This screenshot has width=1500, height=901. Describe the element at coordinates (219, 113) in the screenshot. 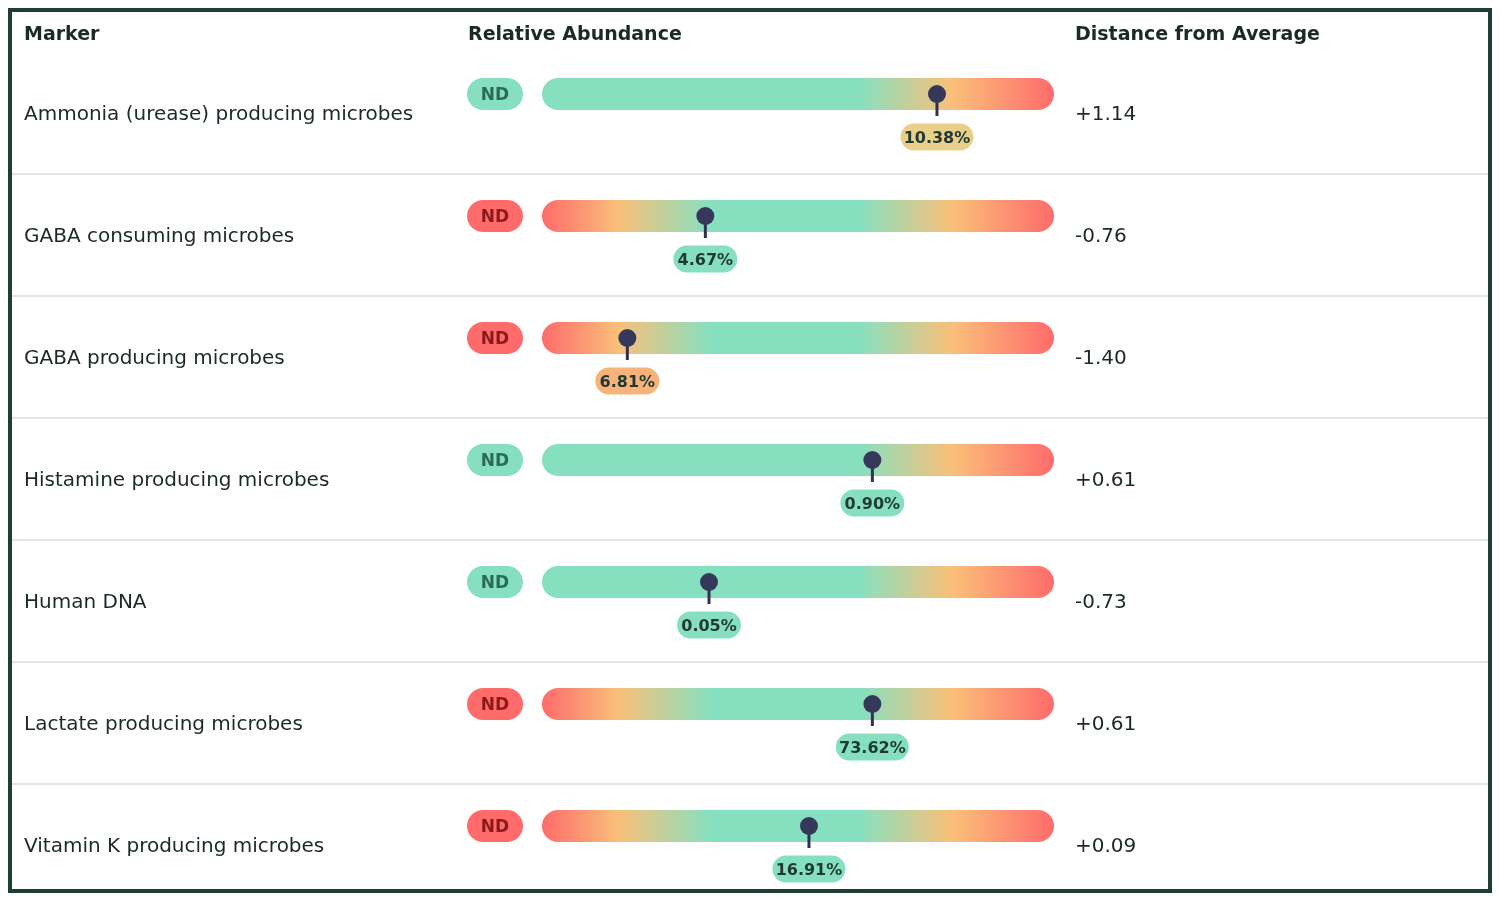

I see `category-label: Ammonia (urease) producing microbes` at that location.